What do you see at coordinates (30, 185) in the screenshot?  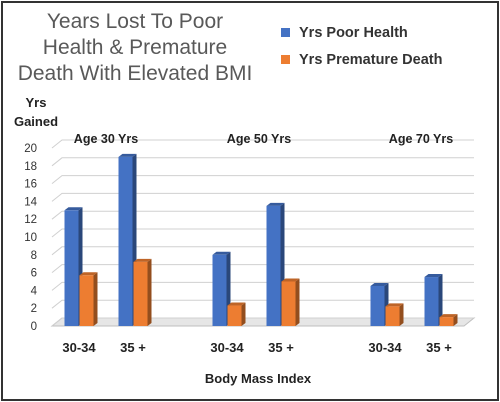 I see `y-tick-label: 16` at bounding box center [30, 185].